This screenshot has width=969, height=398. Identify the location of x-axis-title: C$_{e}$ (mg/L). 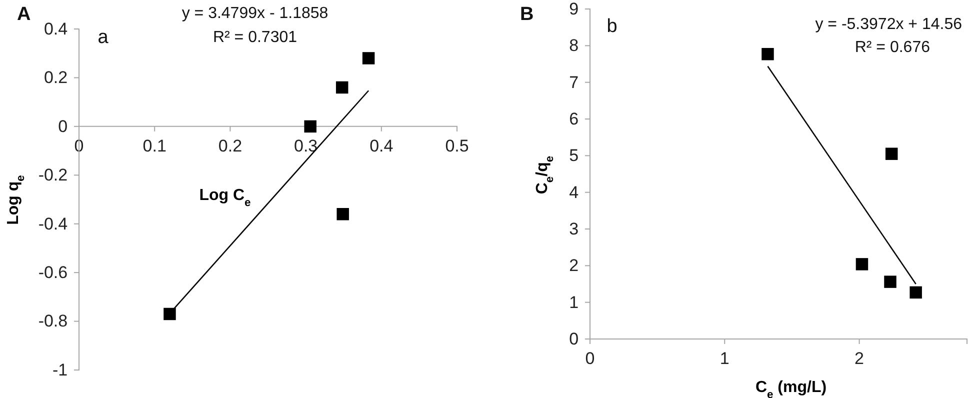
(791, 388).